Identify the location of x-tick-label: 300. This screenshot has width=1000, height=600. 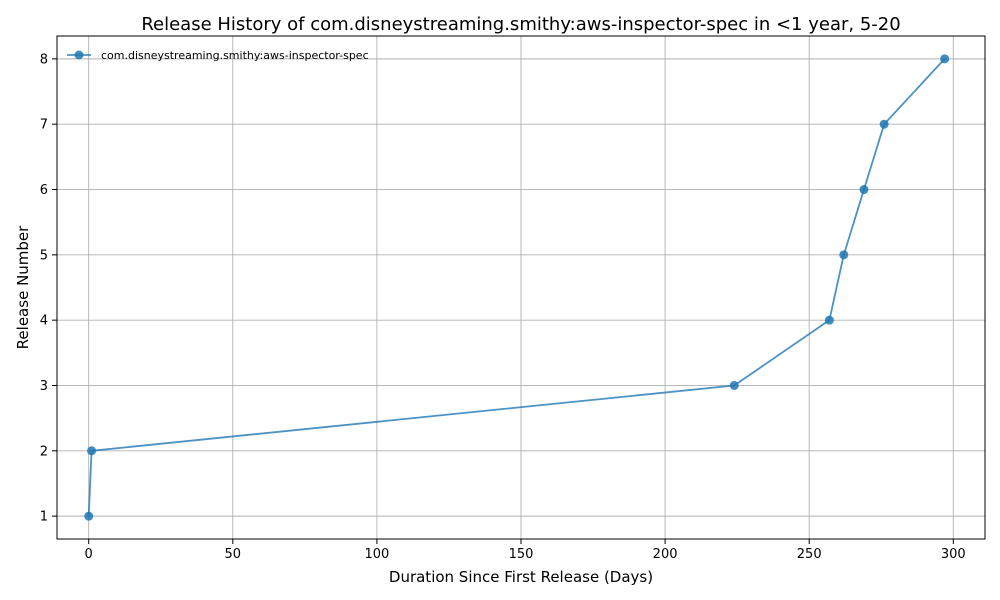
(953, 554).